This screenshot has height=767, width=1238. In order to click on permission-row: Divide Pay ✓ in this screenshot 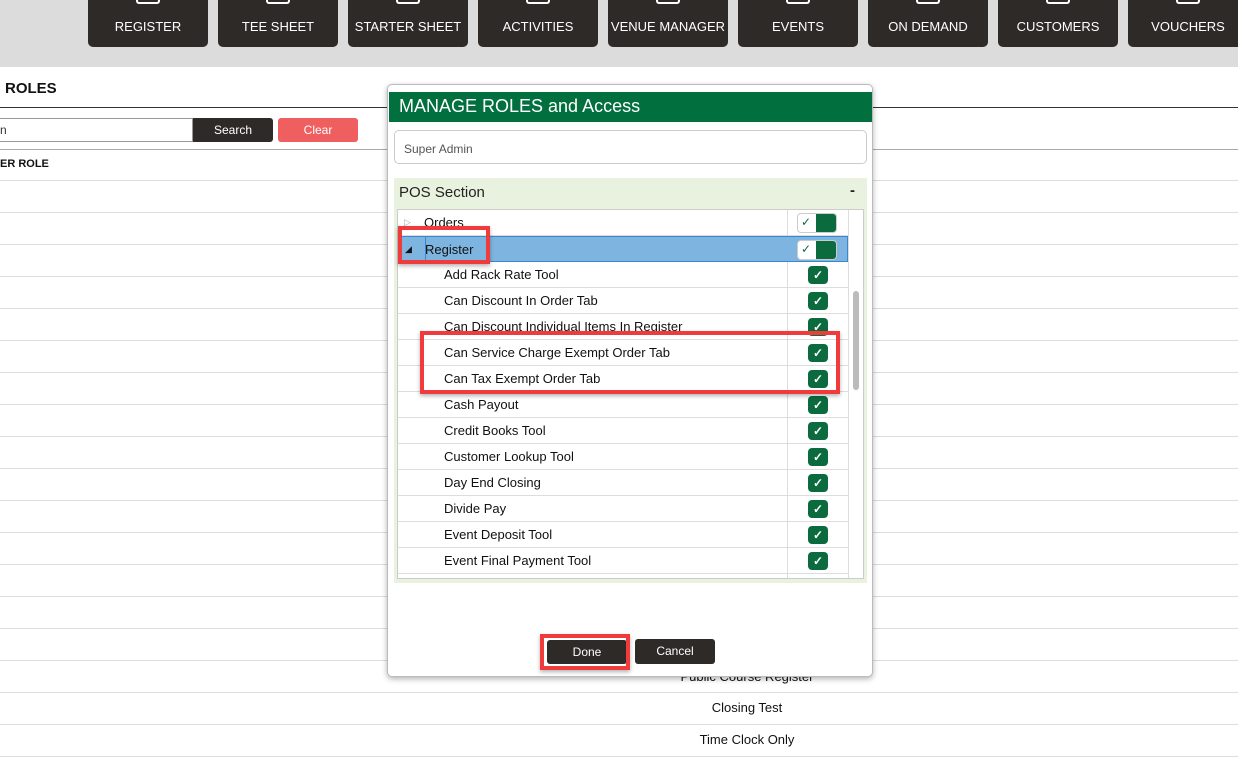, I will do `click(623, 509)`.